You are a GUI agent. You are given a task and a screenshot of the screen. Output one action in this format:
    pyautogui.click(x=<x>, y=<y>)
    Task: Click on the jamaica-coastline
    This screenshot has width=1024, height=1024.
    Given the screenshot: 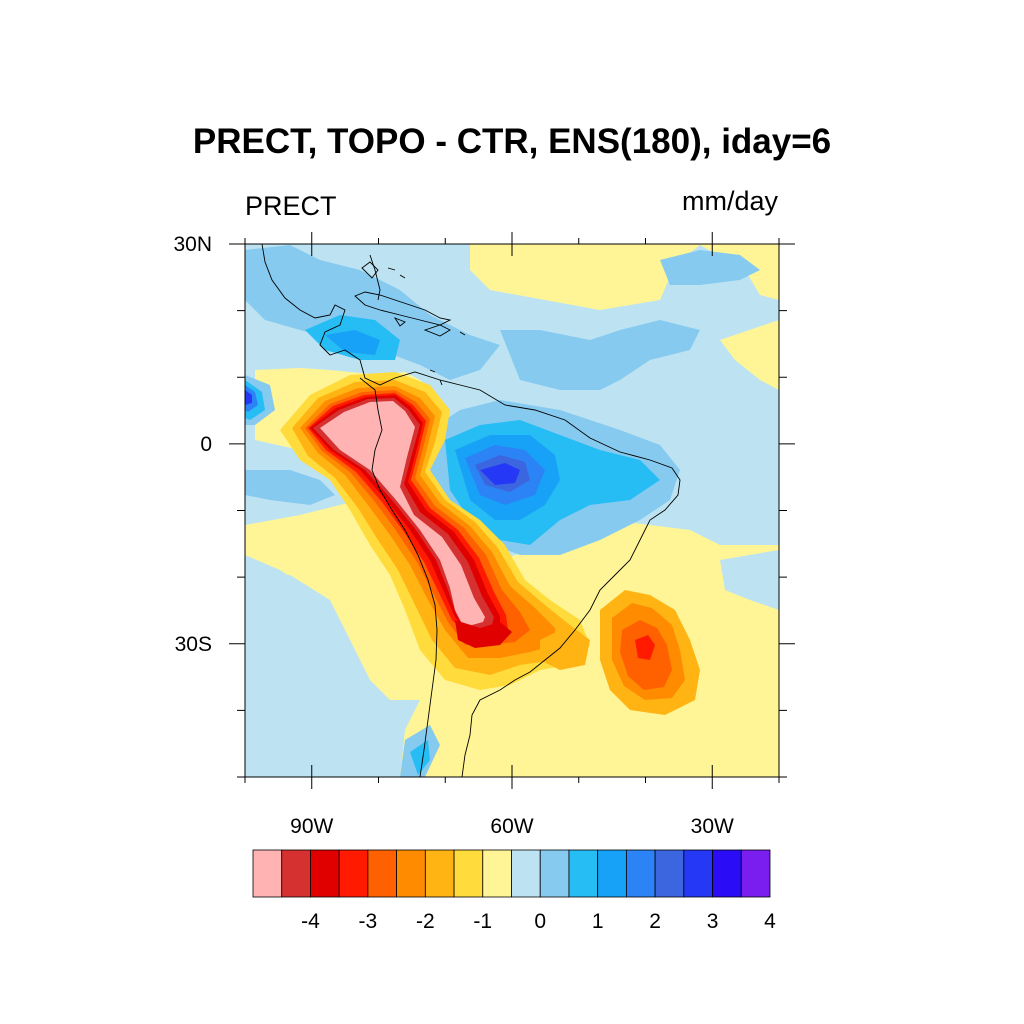 What is the action you would take?
    pyautogui.click(x=399, y=322)
    